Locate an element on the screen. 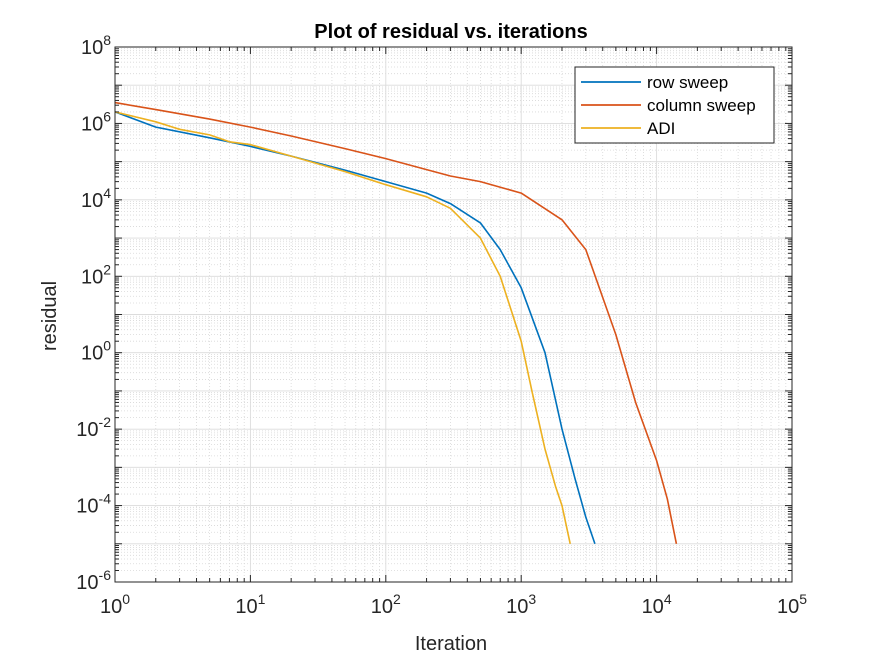  y-tick-label: 10⁻² is located at coordinates (93, 427).